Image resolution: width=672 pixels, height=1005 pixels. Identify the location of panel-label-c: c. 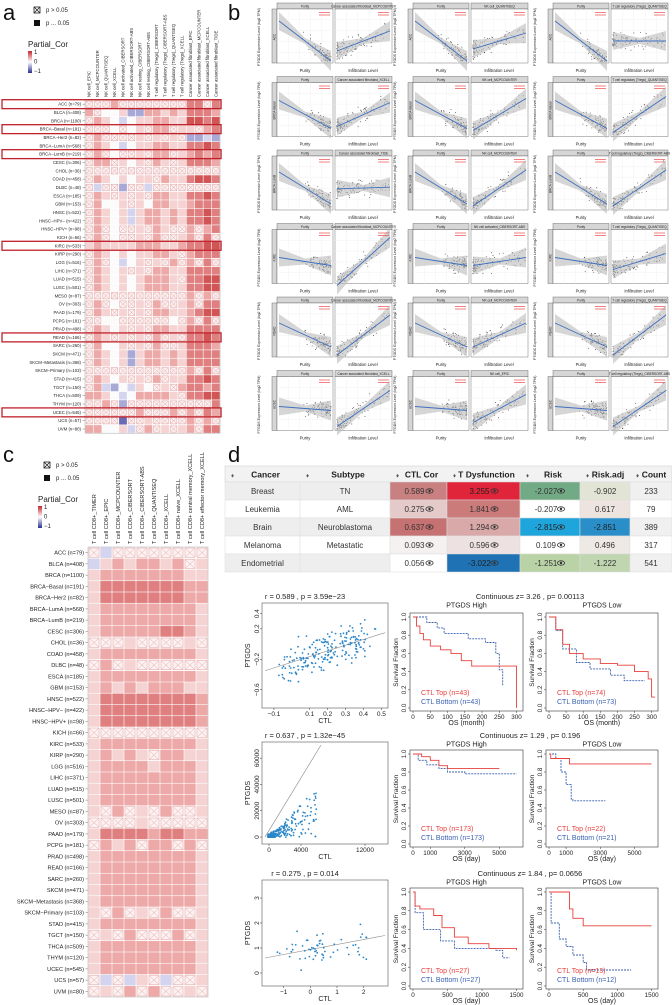
(8, 454).